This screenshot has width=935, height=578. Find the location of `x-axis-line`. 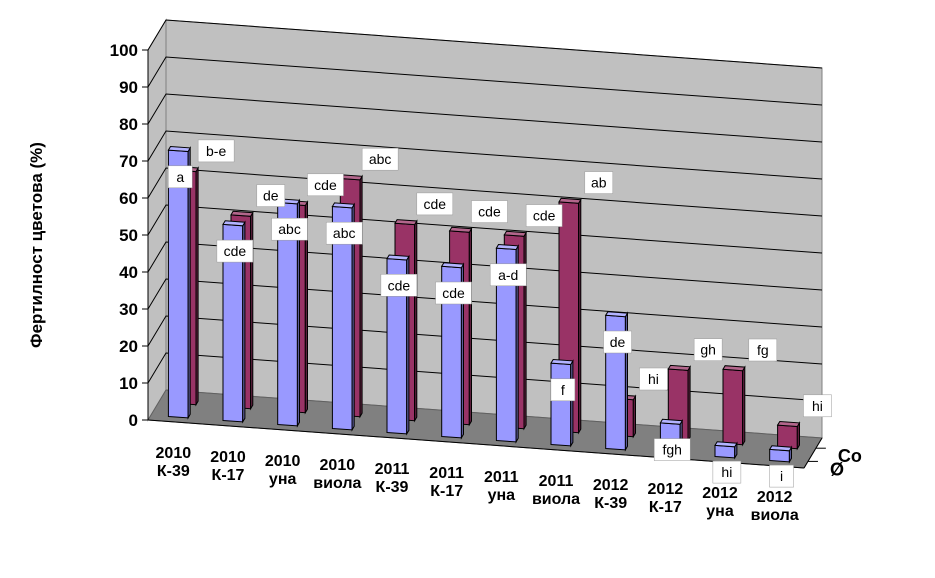

x-axis-line is located at coordinates (476, 444).